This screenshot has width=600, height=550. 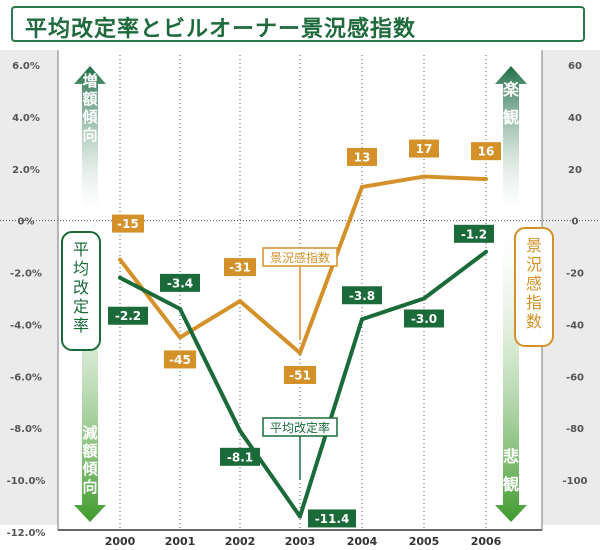 I want to click on right-up-text: 楽観, so click(x=511, y=103).